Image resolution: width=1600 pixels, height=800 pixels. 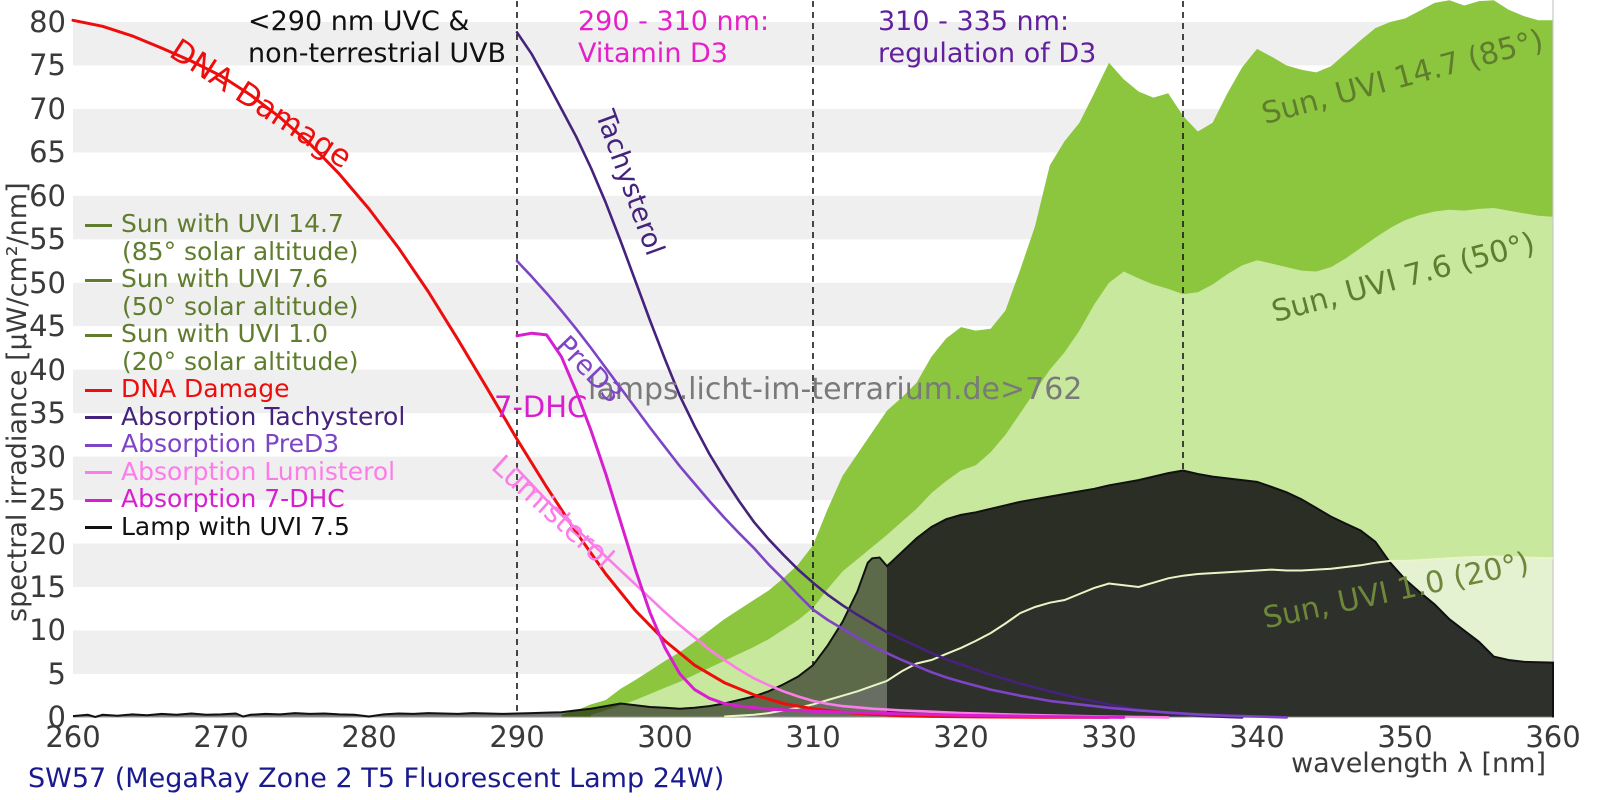 I want to click on y-tick-label: 5, so click(x=56, y=673).